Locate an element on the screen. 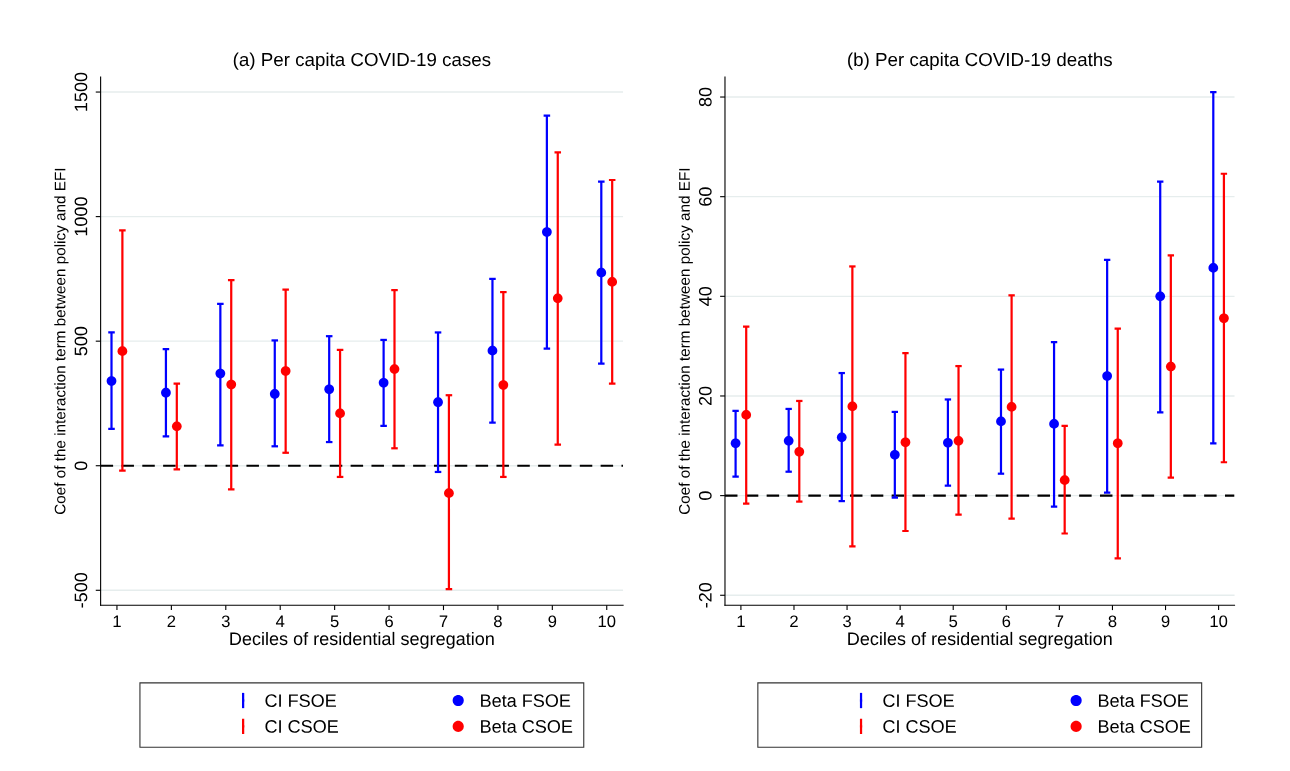 This screenshot has width=1290, height=771. y-tick-label: -20 is located at coordinates (705, 595).